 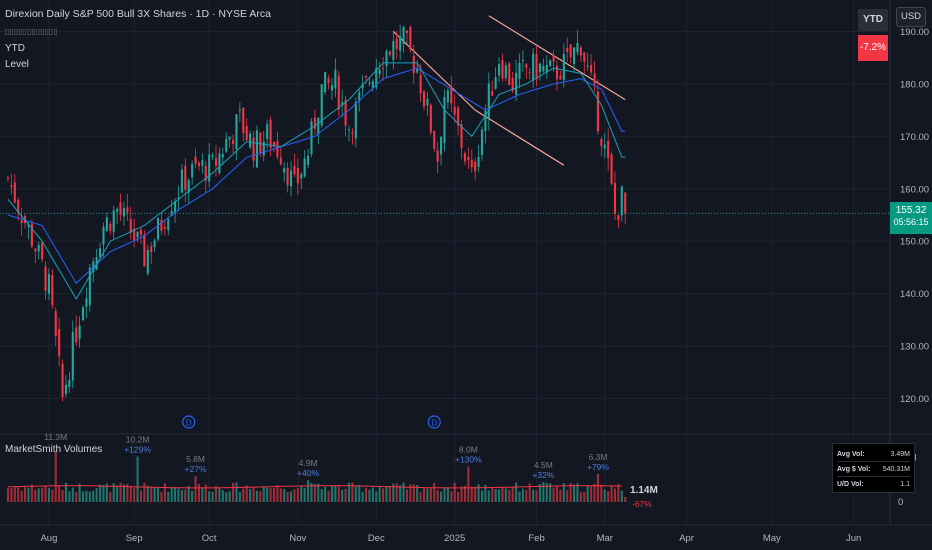 What do you see at coordinates (914, 294) in the screenshot?
I see `price-tick-label: 140.00` at bounding box center [914, 294].